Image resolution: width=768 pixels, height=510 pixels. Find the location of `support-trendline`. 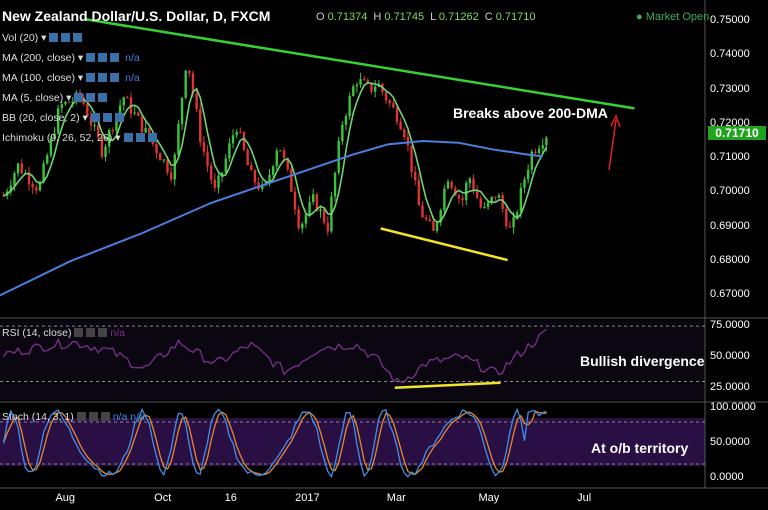

support-trendline is located at coordinates (444, 244).